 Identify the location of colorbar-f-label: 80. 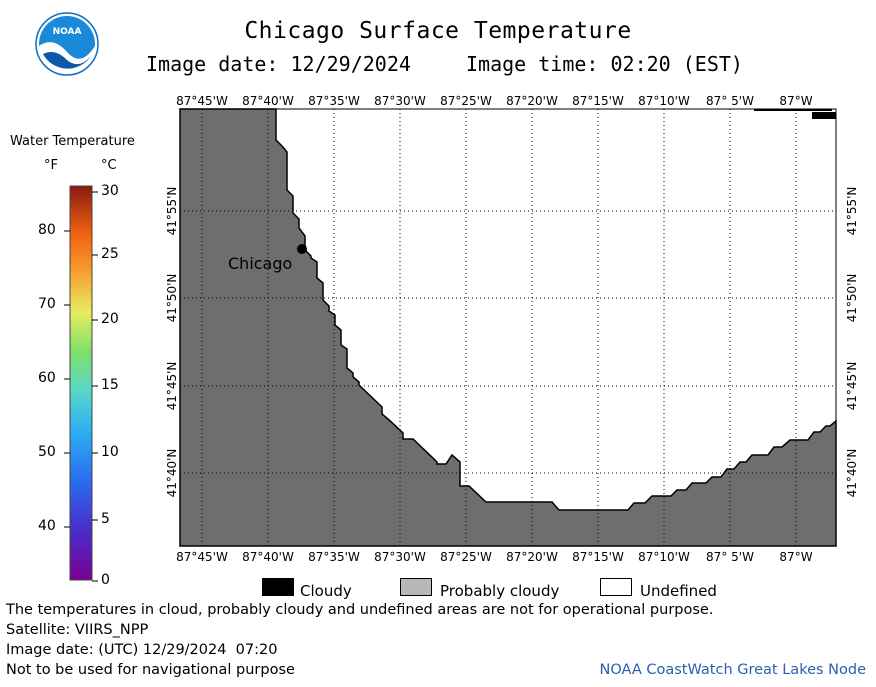
(47, 230).